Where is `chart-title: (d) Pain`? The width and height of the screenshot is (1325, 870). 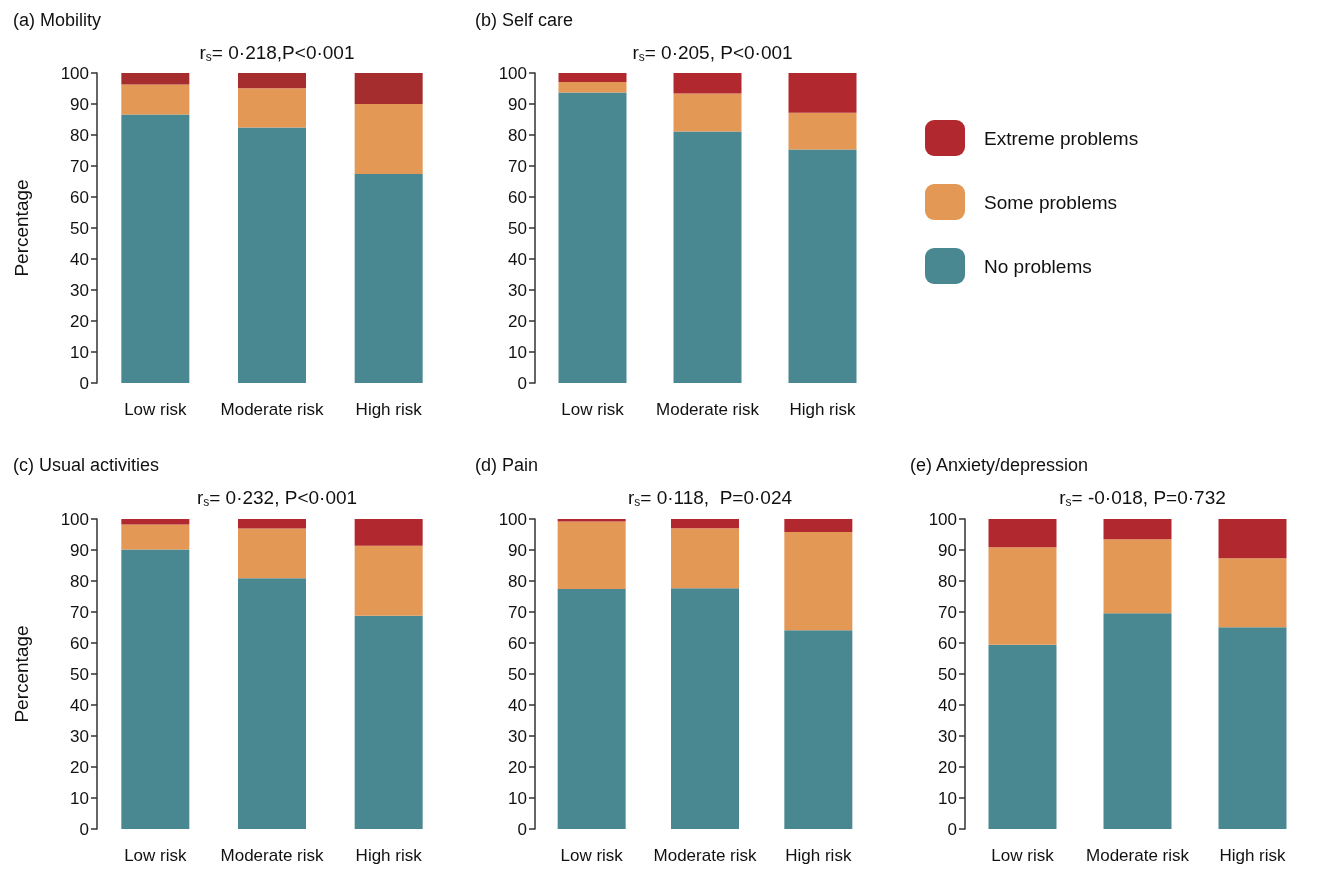 chart-title: (d) Pain is located at coordinates (507, 465).